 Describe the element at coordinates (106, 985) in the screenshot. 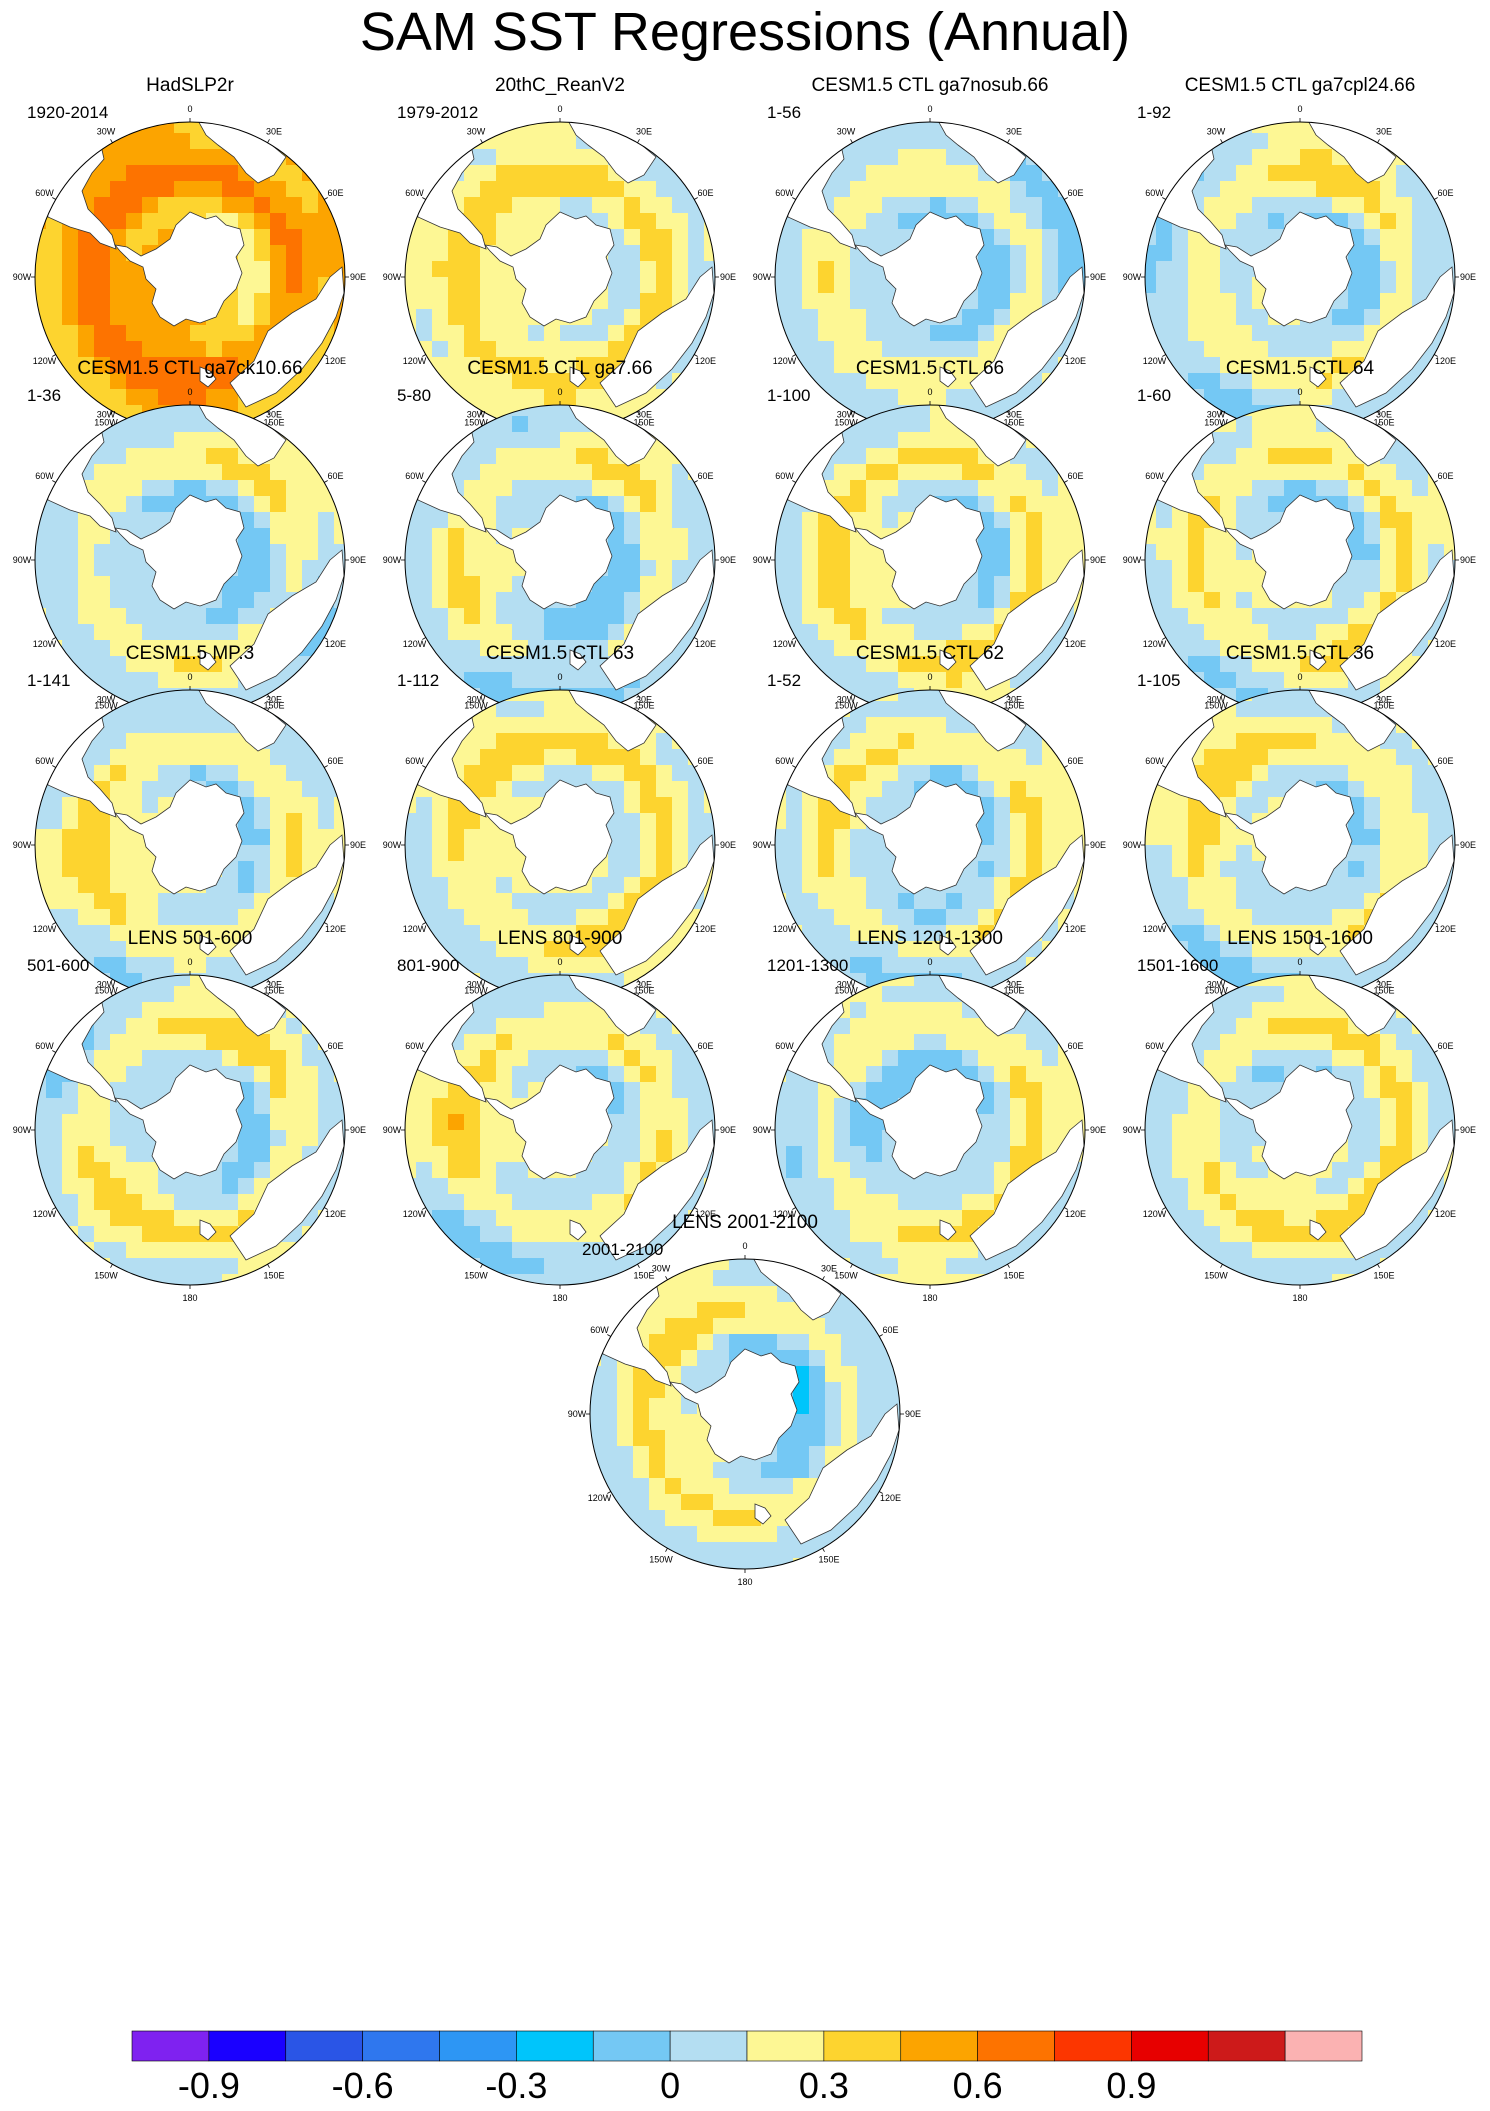

I see `lon-label: 30W` at that location.